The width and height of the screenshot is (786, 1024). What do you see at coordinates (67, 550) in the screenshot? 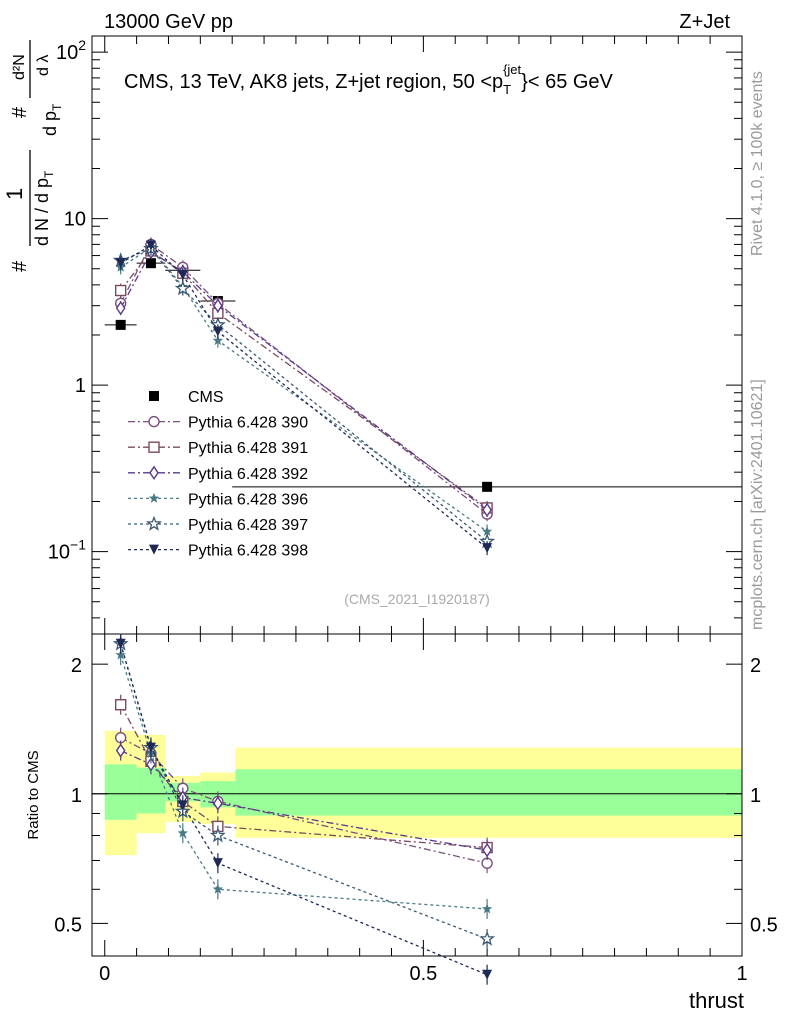
I see `y-tick-label: 10⁻¹` at bounding box center [67, 550].